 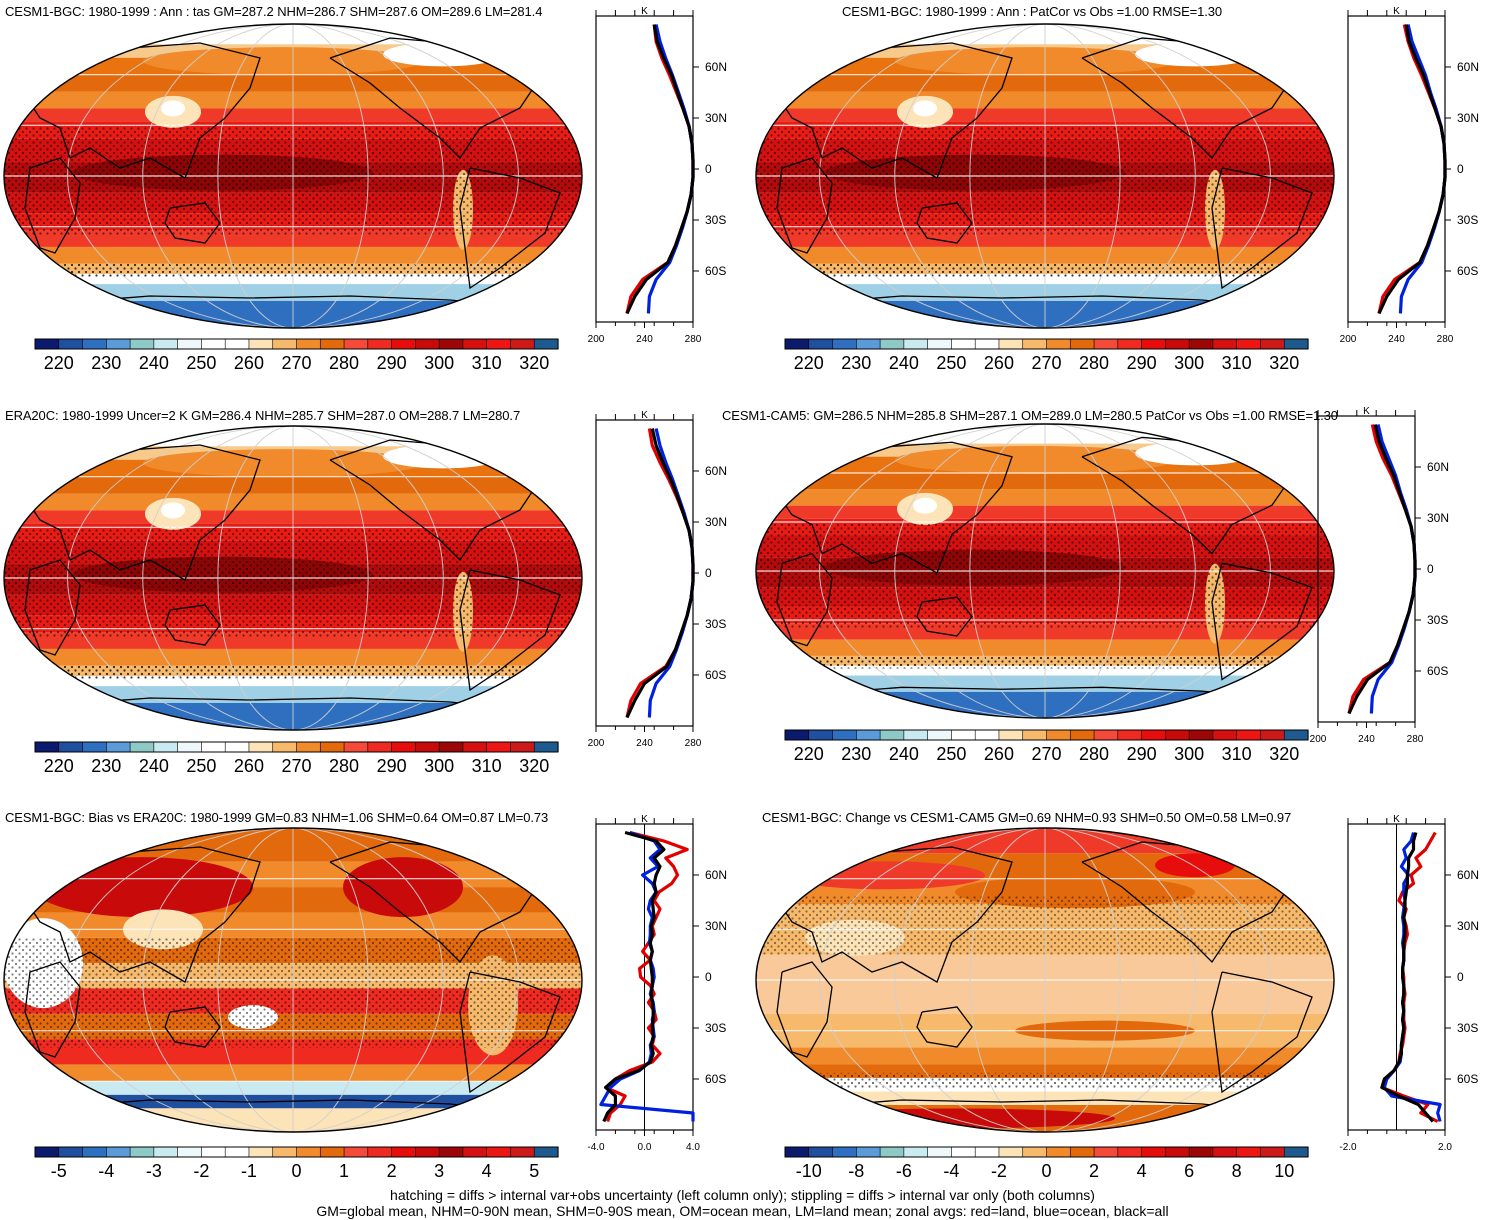 What do you see at coordinates (534, 1171) in the screenshot?
I see `colorbar-tick-label: 5` at bounding box center [534, 1171].